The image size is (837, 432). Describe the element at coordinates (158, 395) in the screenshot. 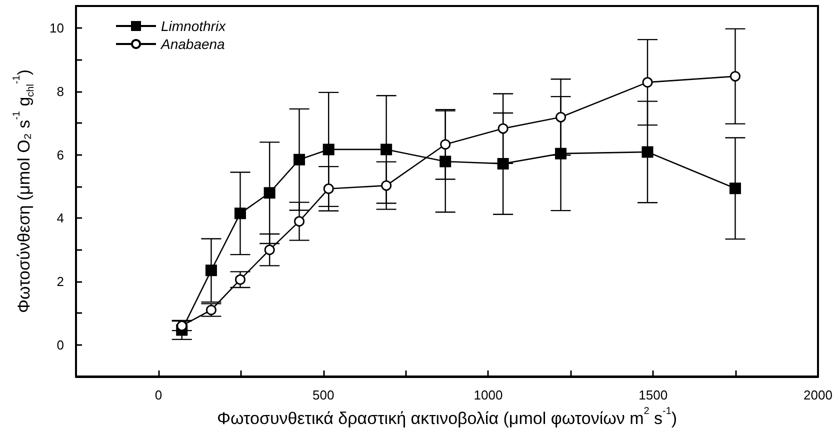

I see `x-tick-label: 0` at that location.